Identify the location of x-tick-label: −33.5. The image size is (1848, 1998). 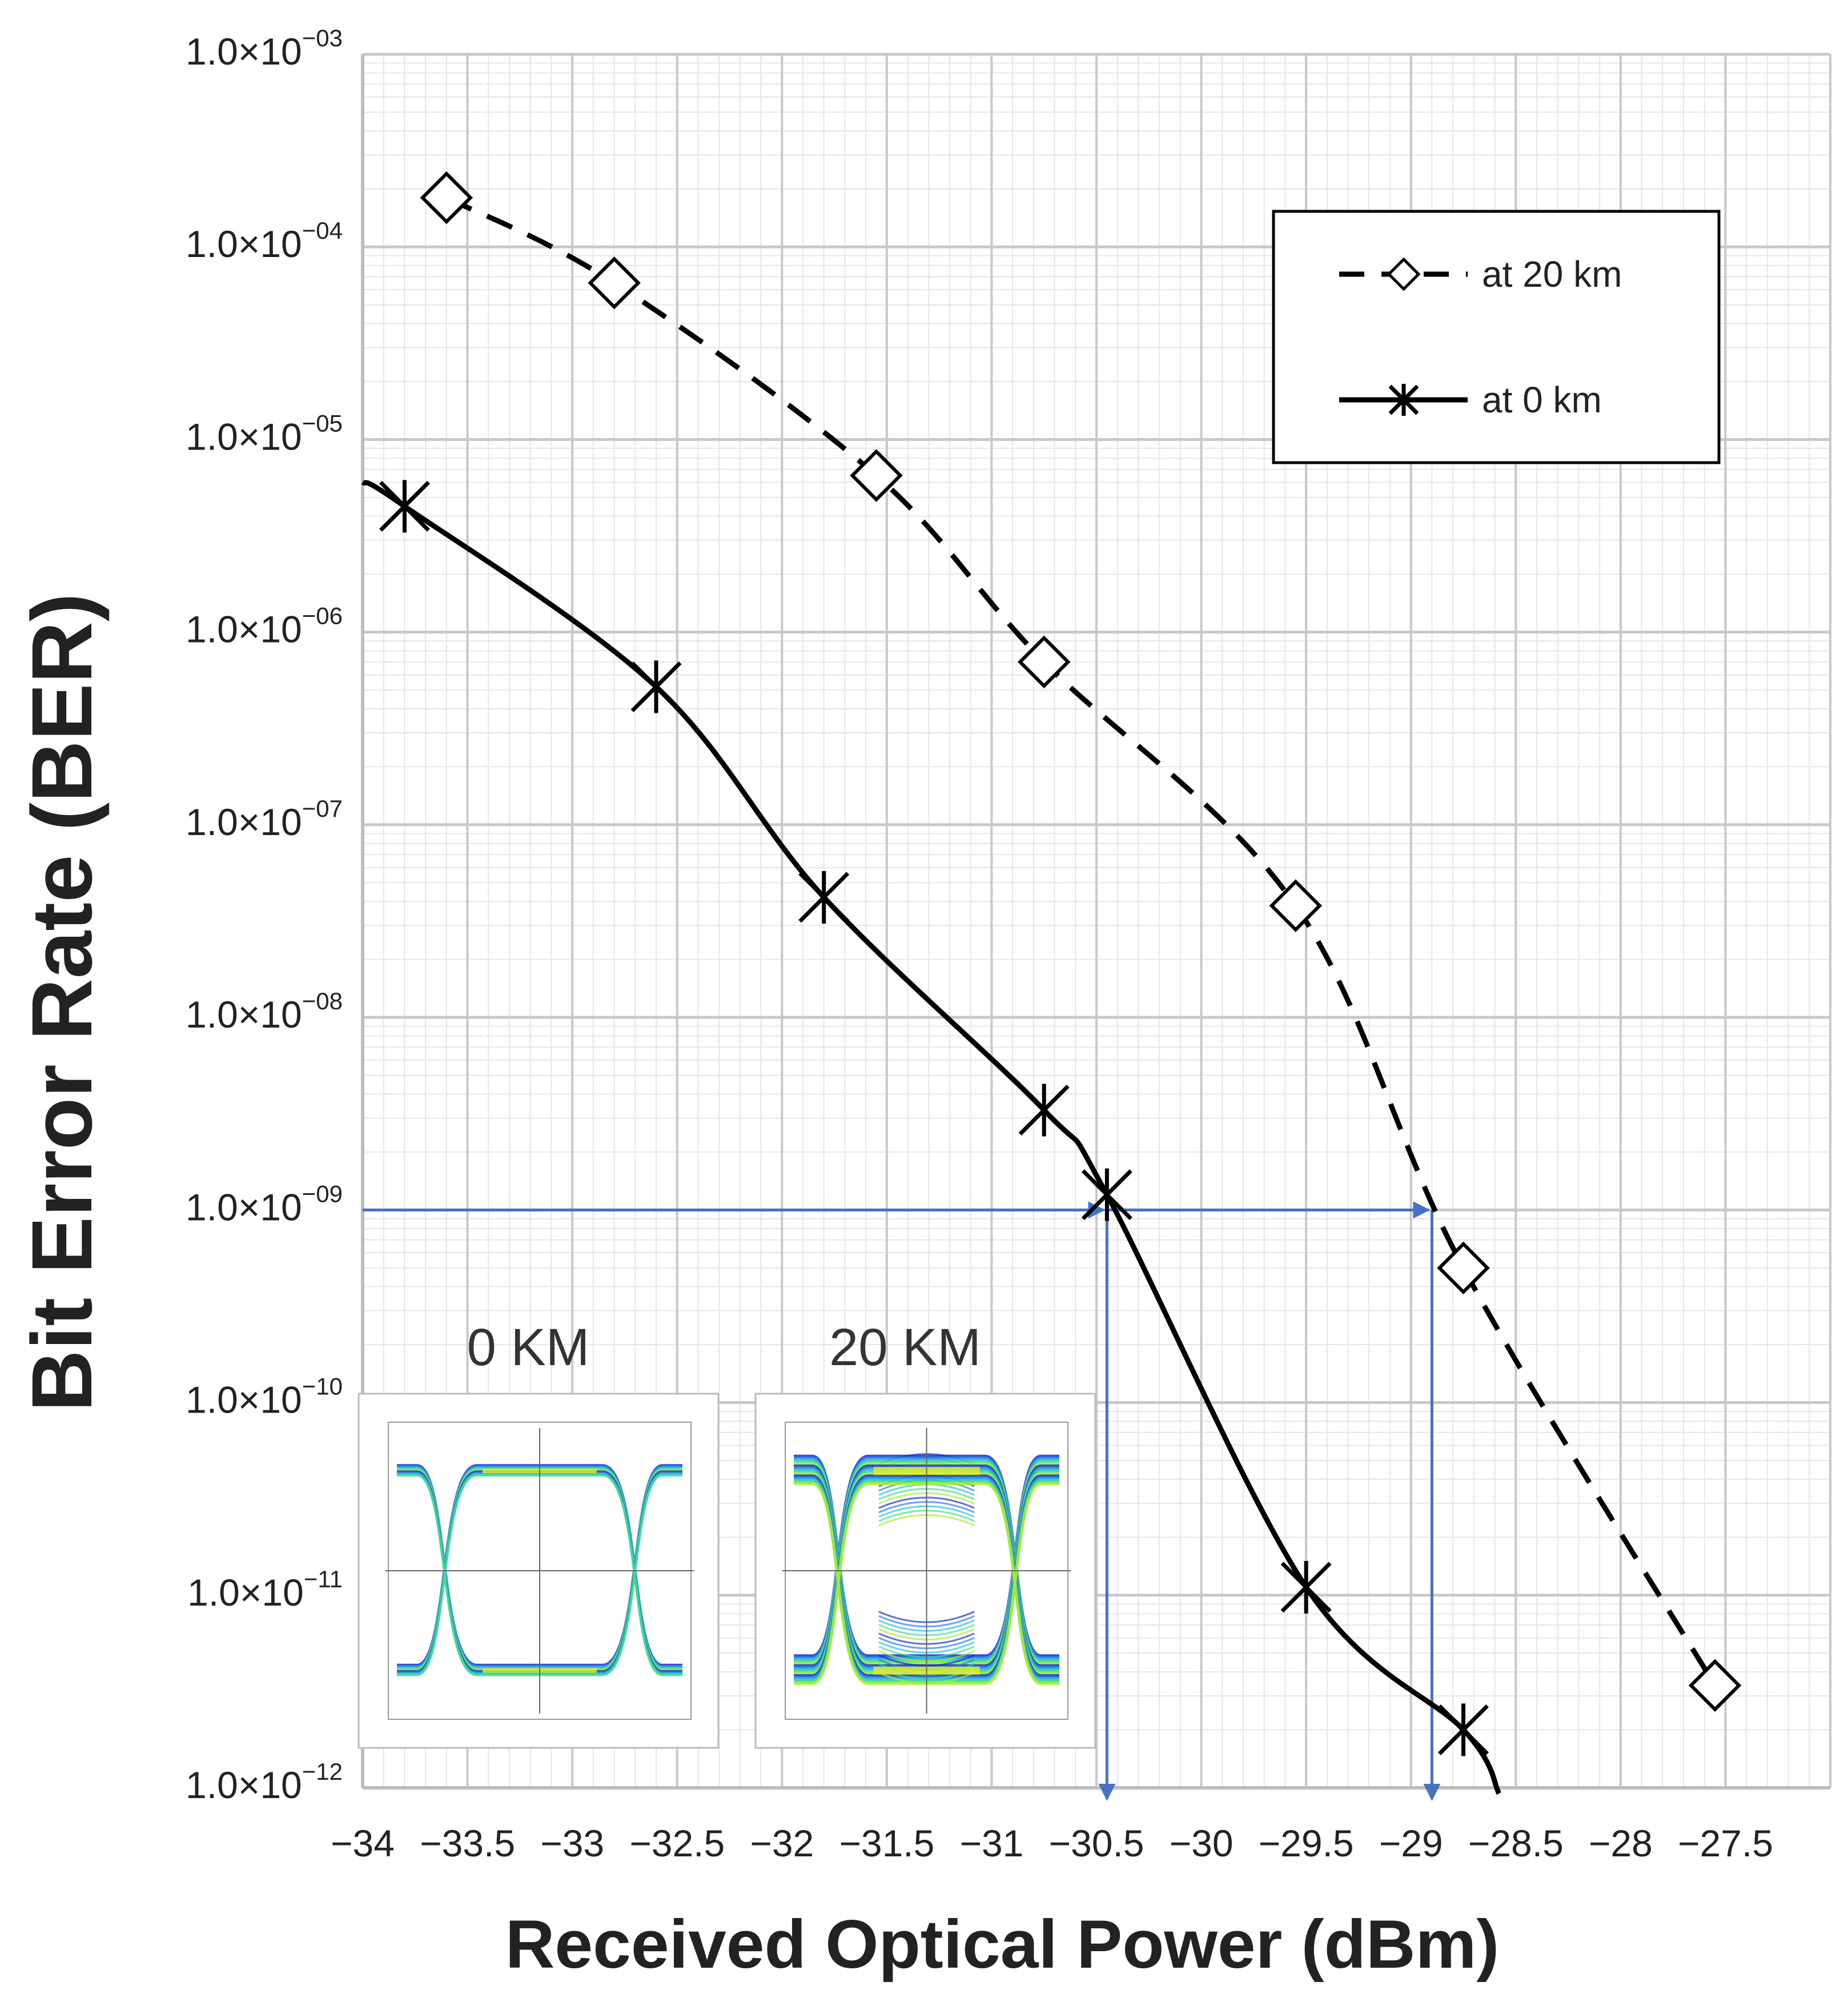
(467, 1843).